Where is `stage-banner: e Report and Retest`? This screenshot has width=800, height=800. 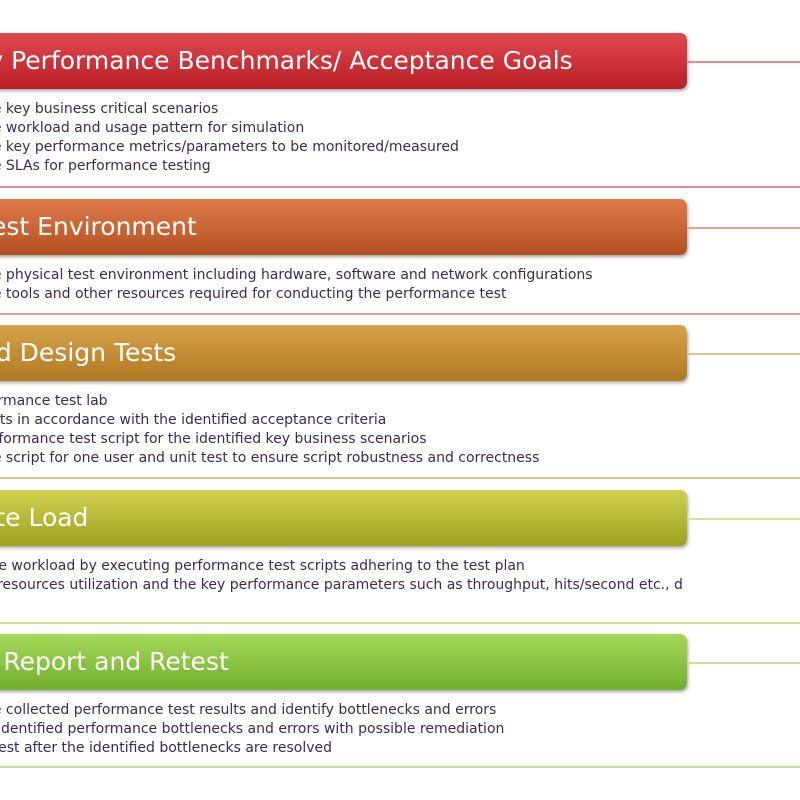 stage-banner: e Report and Retest is located at coordinates (343, 662).